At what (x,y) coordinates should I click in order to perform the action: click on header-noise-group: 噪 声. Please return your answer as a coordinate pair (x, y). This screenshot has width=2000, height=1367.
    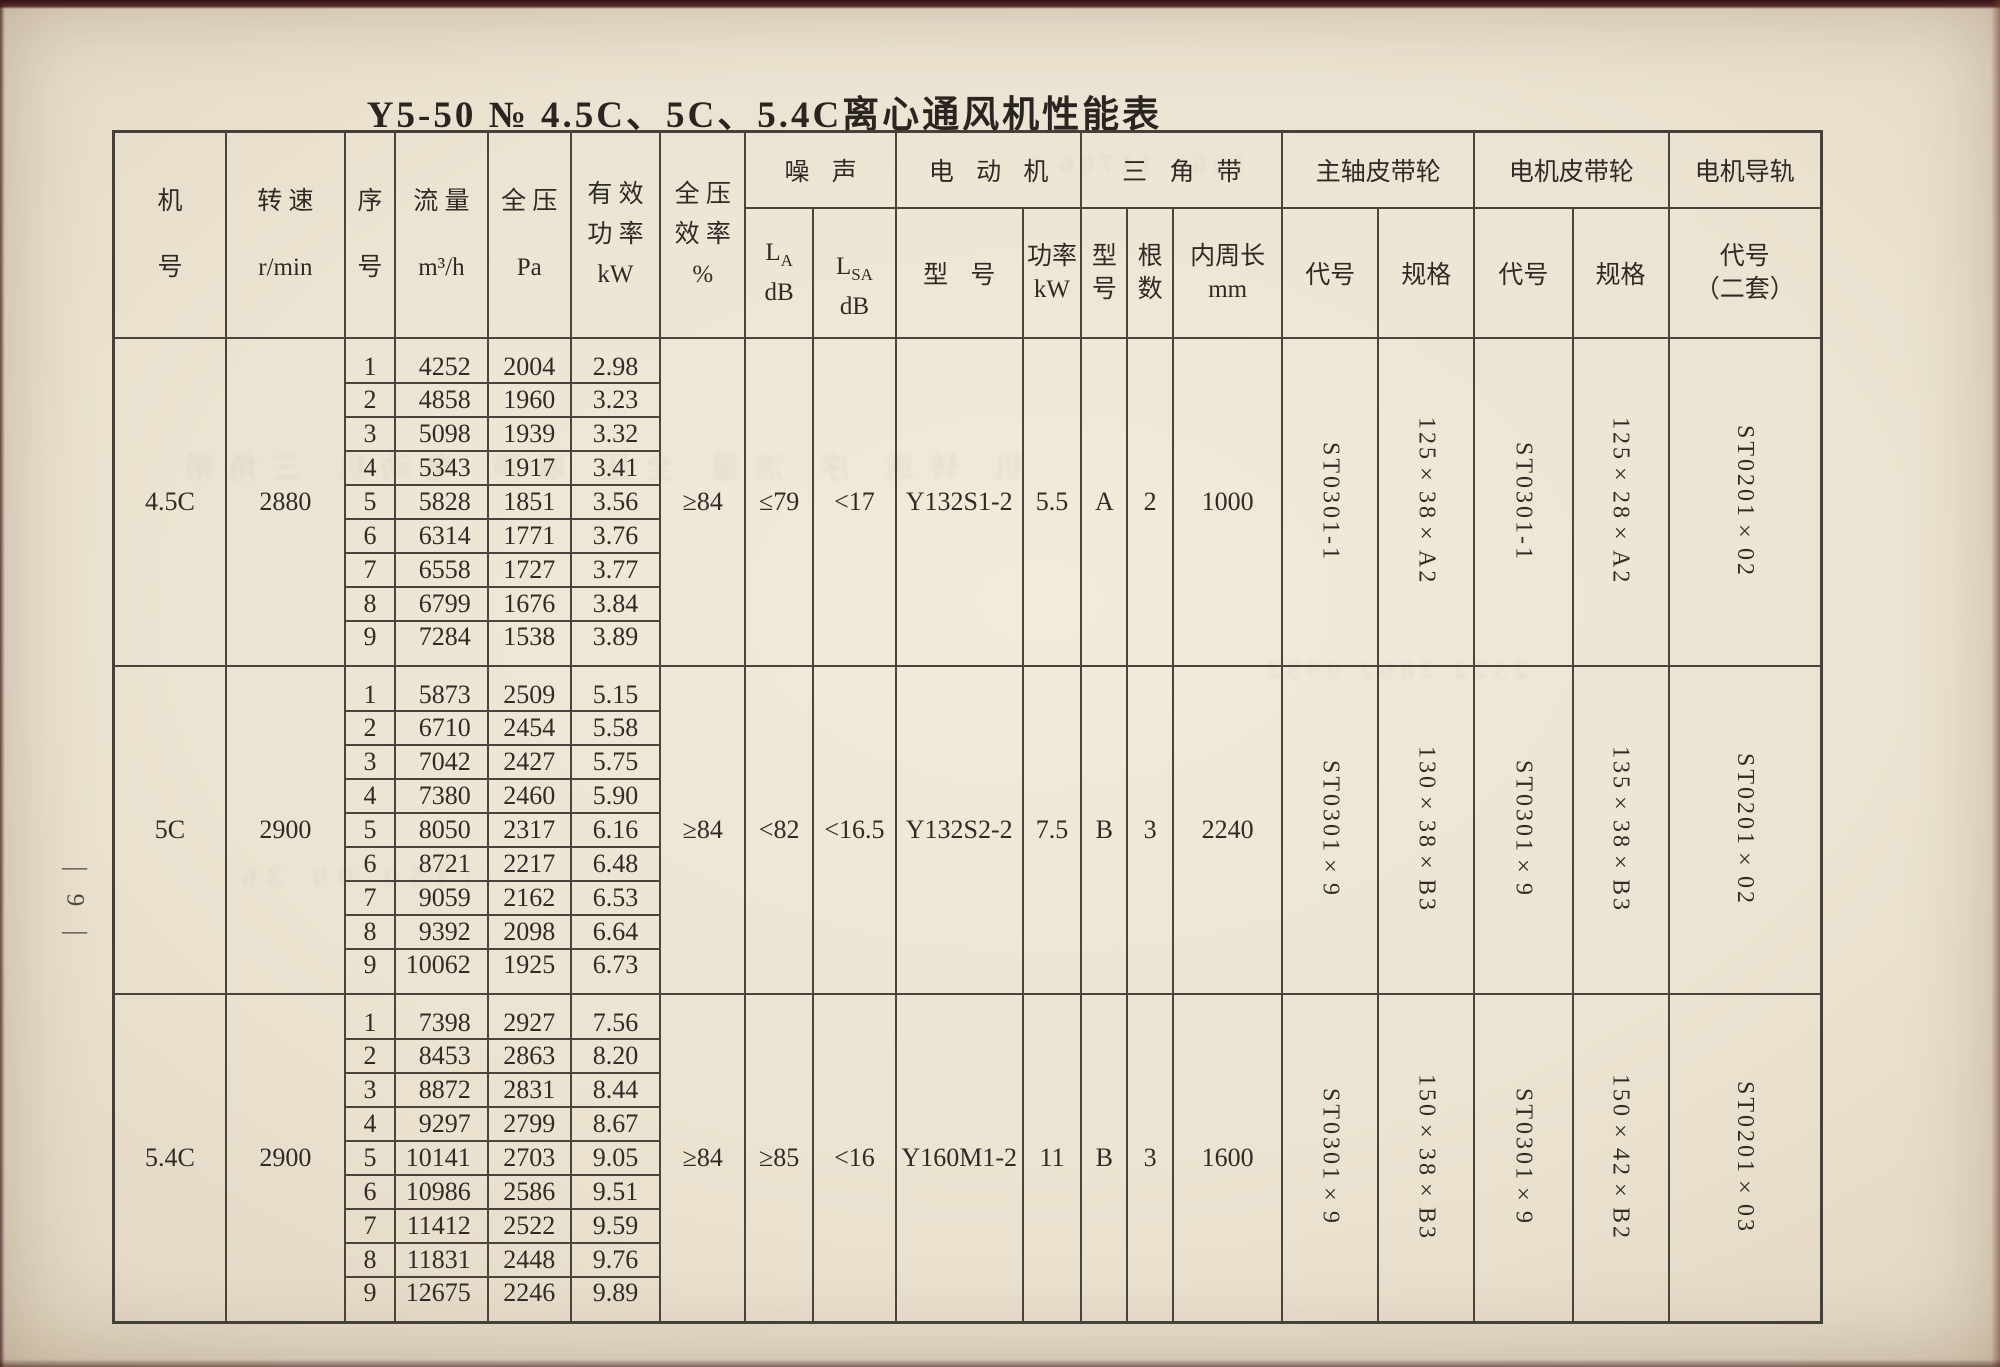
    Looking at the image, I should click on (820, 169).